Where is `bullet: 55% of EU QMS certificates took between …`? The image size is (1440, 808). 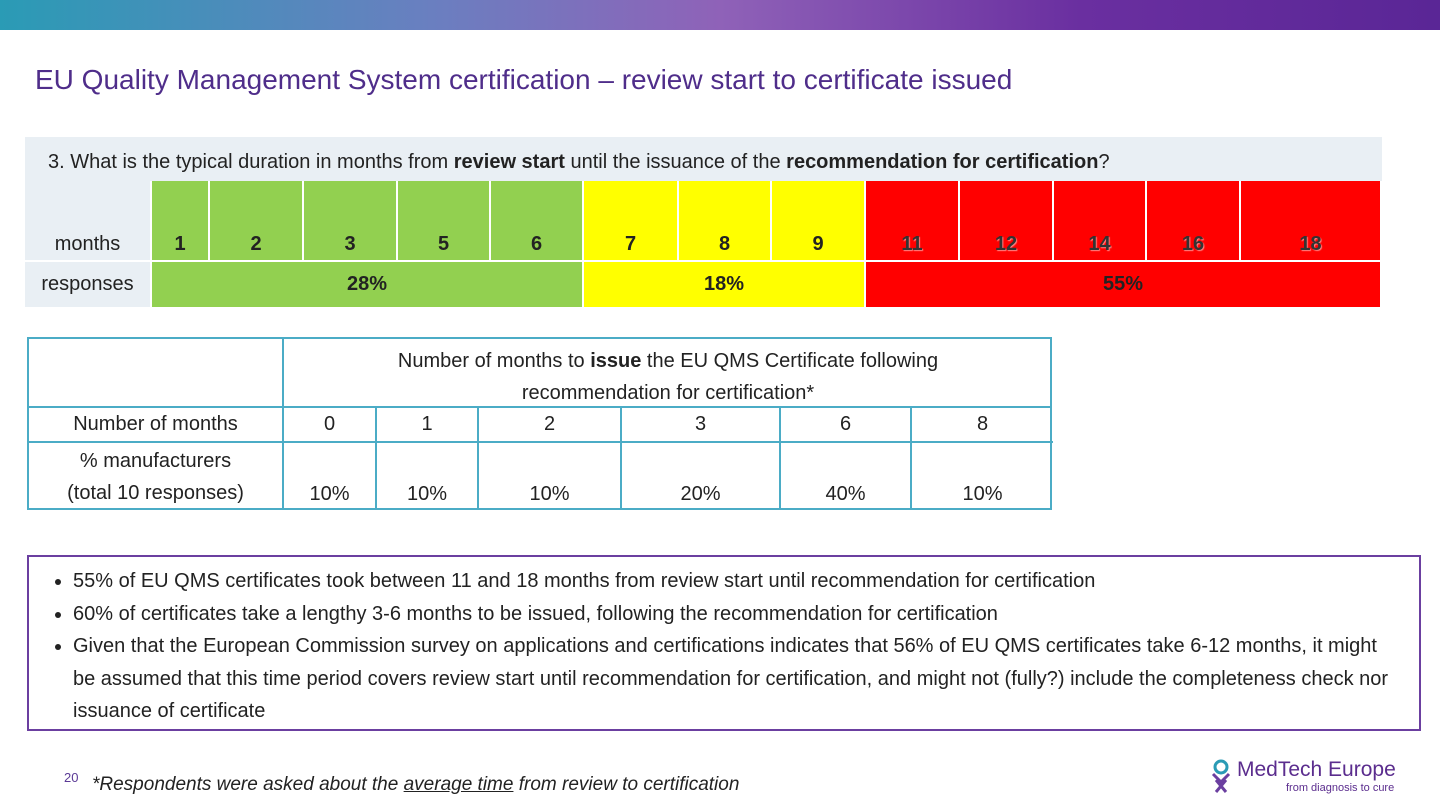 bullet: 55% of EU QMS certificates took between … is located at coordinates (736, 581).